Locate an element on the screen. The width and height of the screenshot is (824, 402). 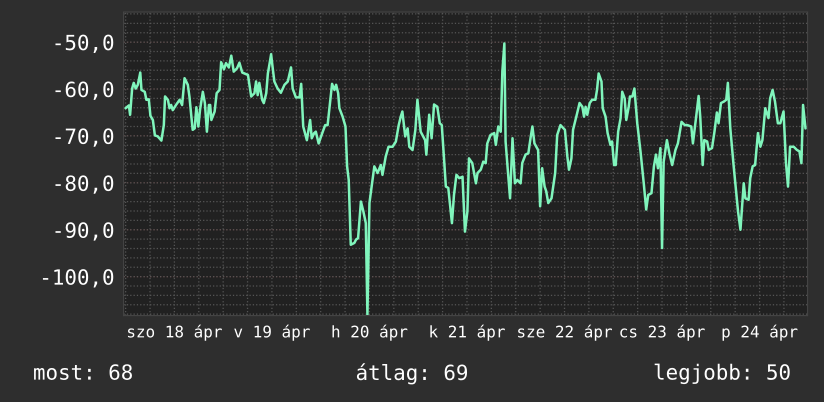
y-tick-label: -60,0 is located at coordinates (84, 91).